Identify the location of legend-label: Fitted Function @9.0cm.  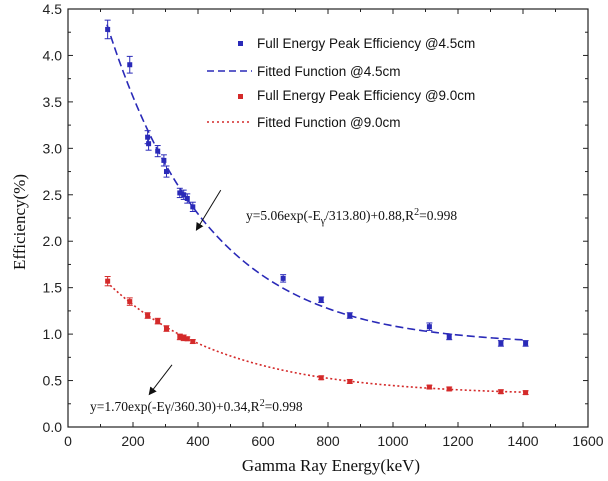
(329, 122).